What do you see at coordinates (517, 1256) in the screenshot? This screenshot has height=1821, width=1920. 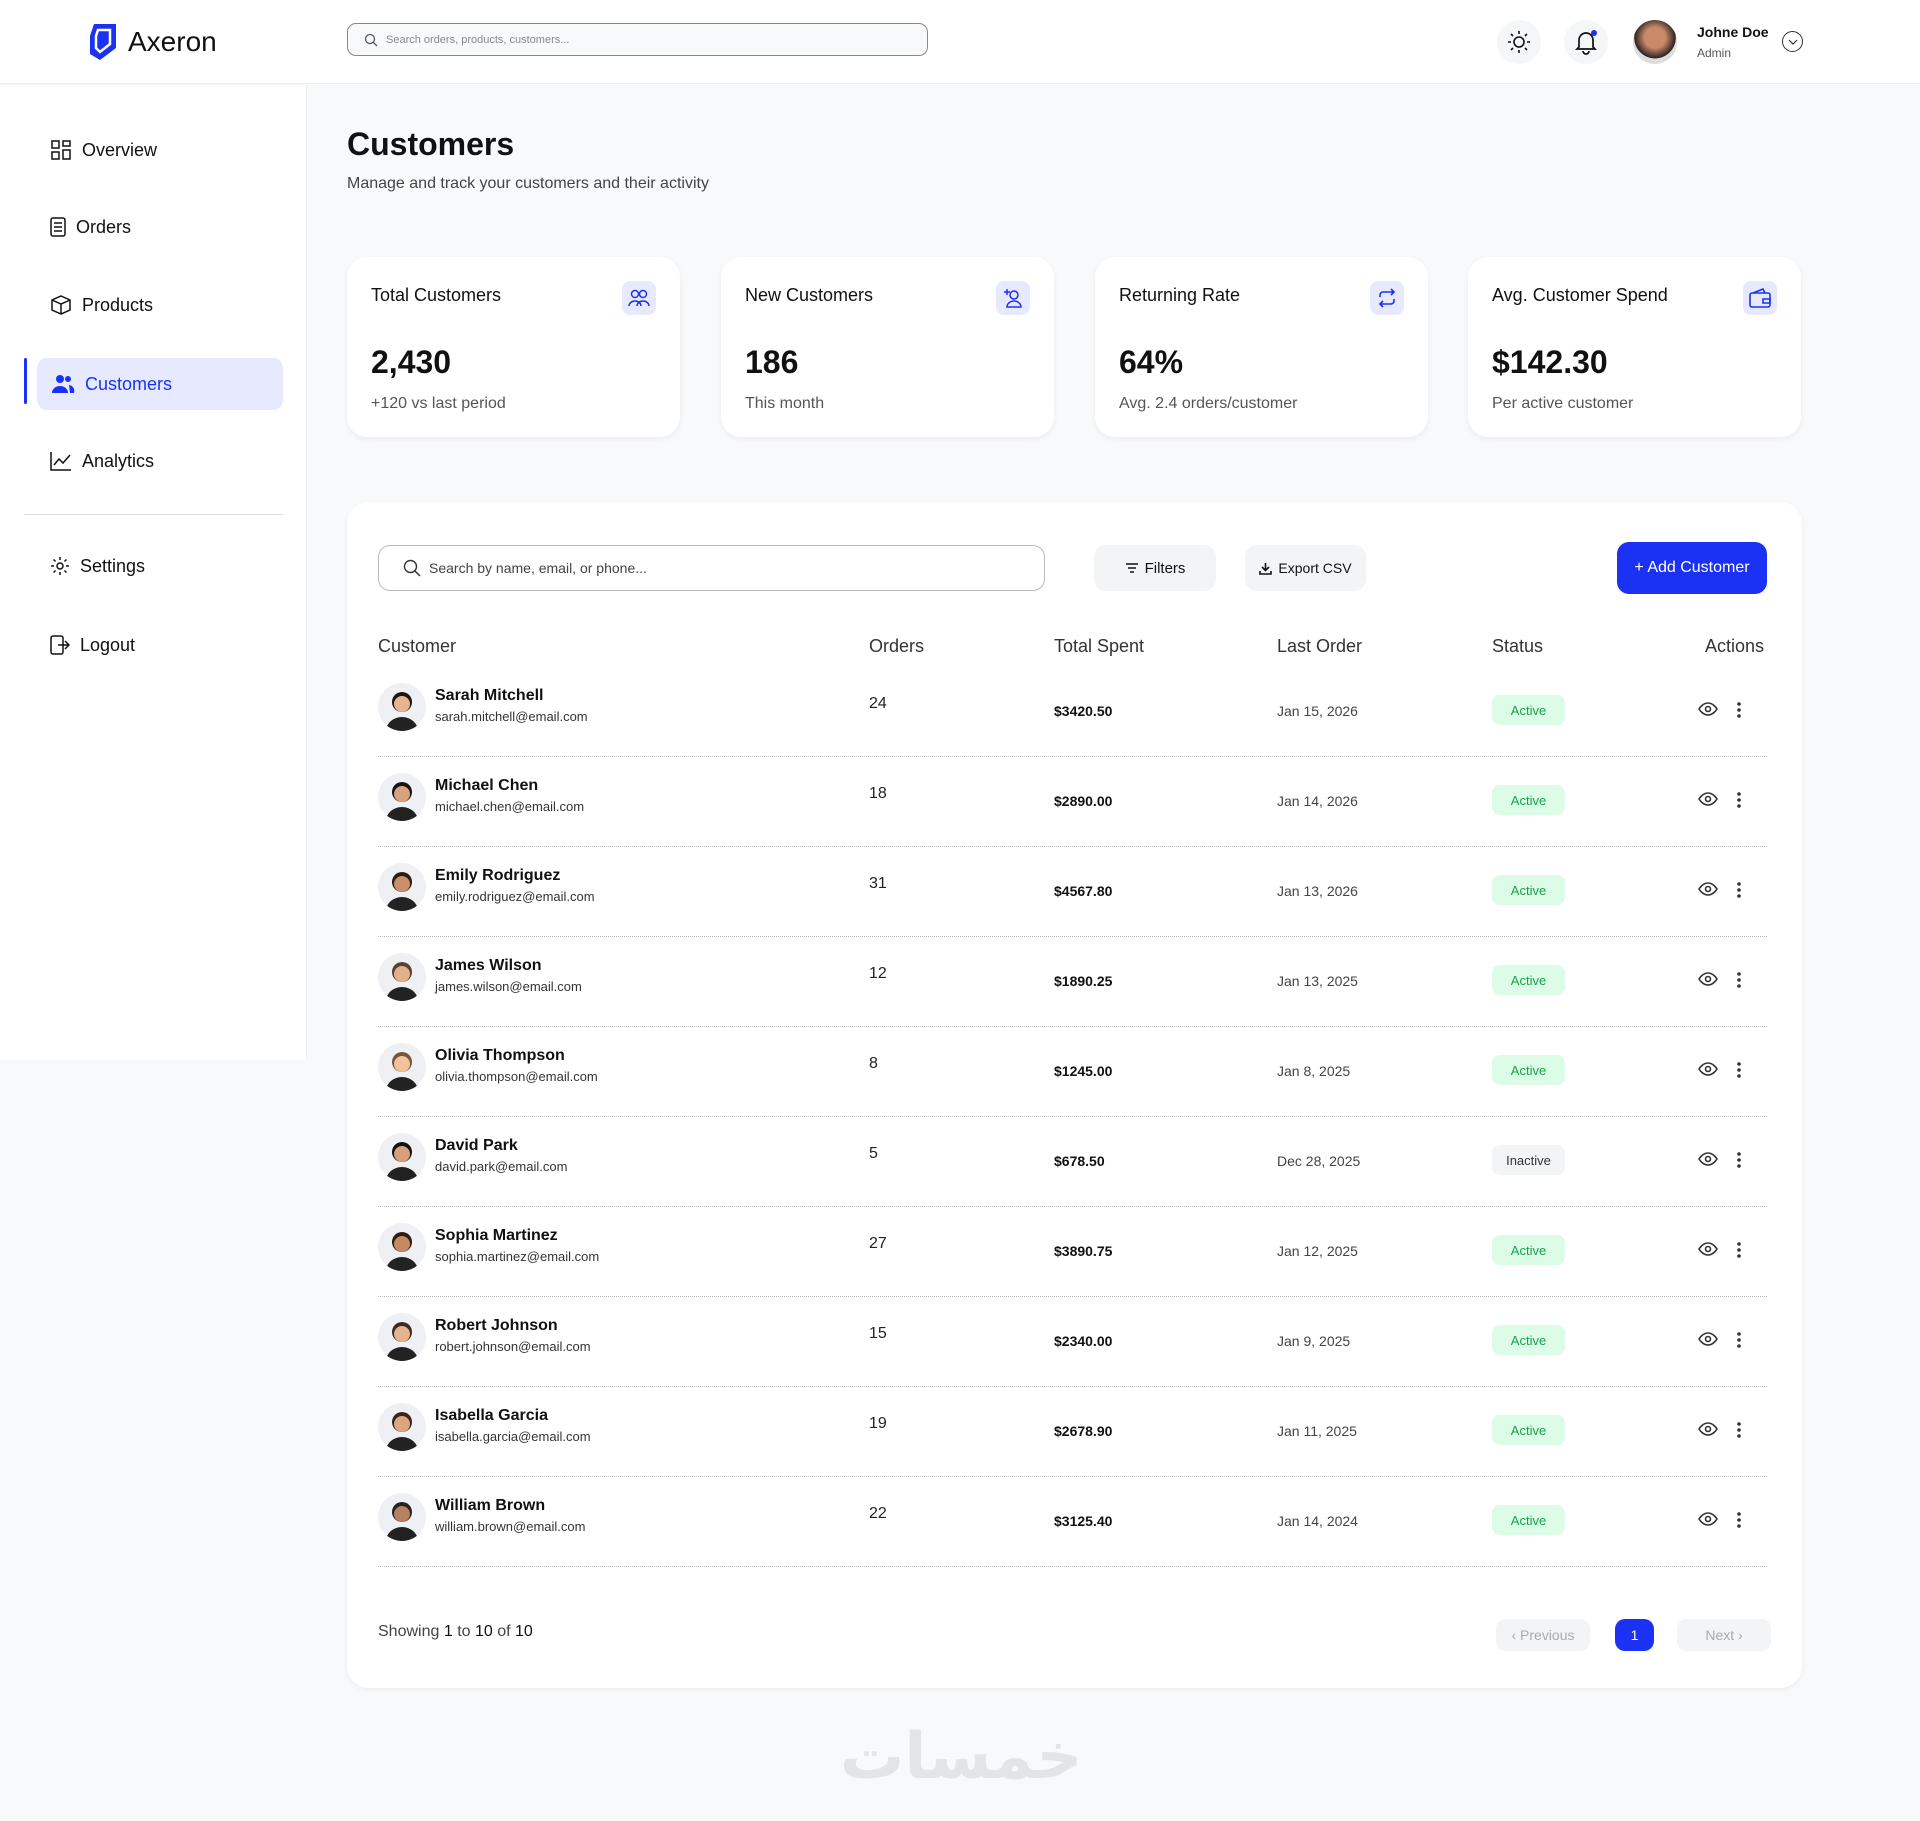 I see `customer-email: sophia.martinez@email.com` at bounding box center [517, 1256].